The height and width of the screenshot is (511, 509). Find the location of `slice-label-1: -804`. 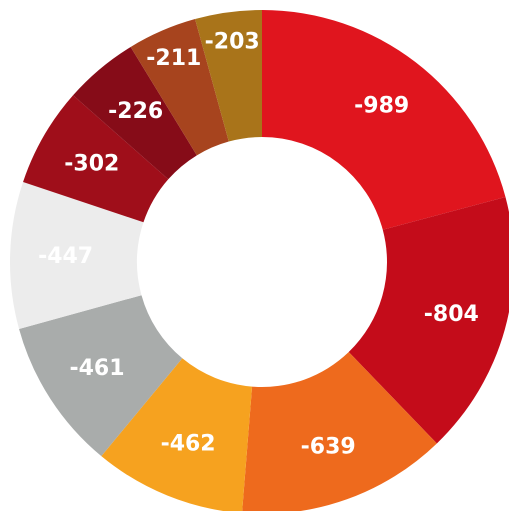

slice-label-1: -804 is located at coordinates (451, 314).